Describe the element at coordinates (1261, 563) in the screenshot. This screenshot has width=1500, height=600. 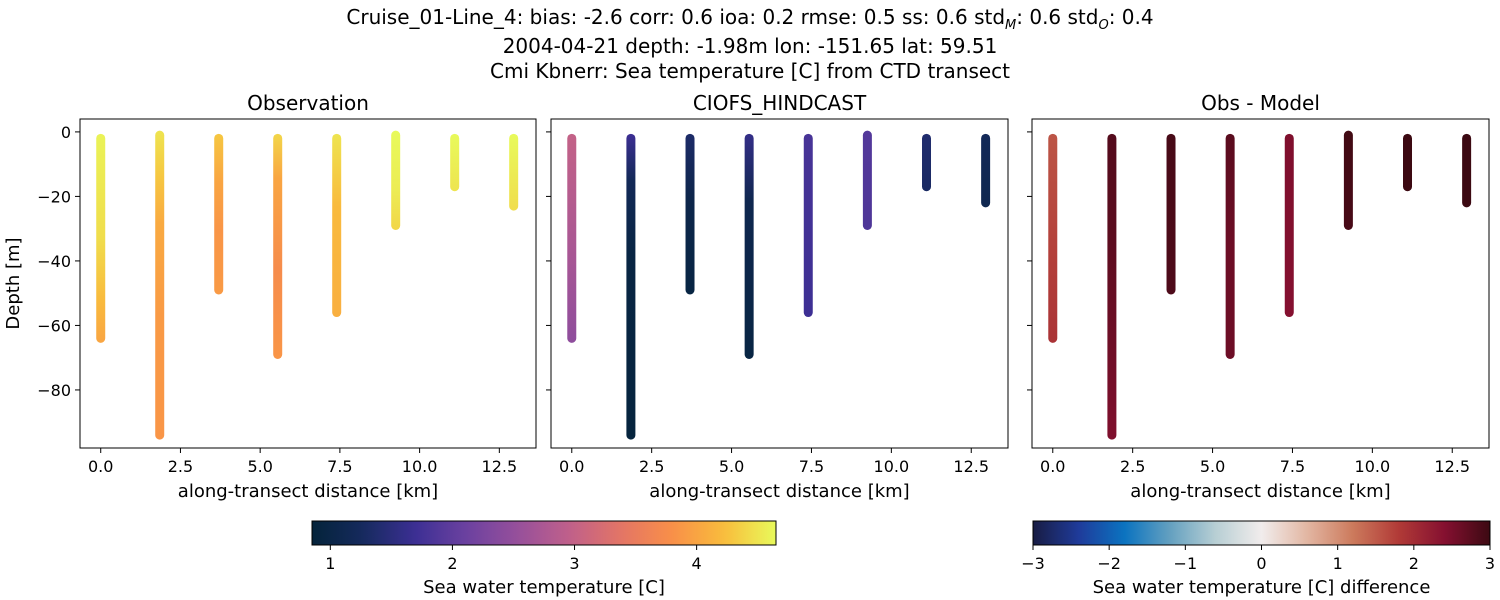
I see `colorbar-tick-label: 0` at that location.